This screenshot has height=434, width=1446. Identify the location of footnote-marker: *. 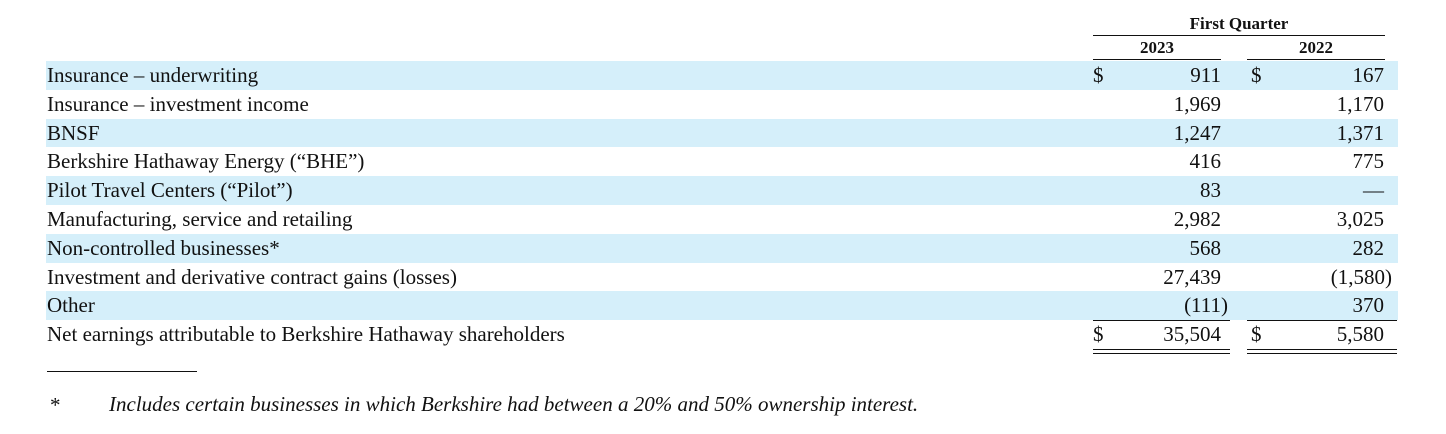
(55, 405).